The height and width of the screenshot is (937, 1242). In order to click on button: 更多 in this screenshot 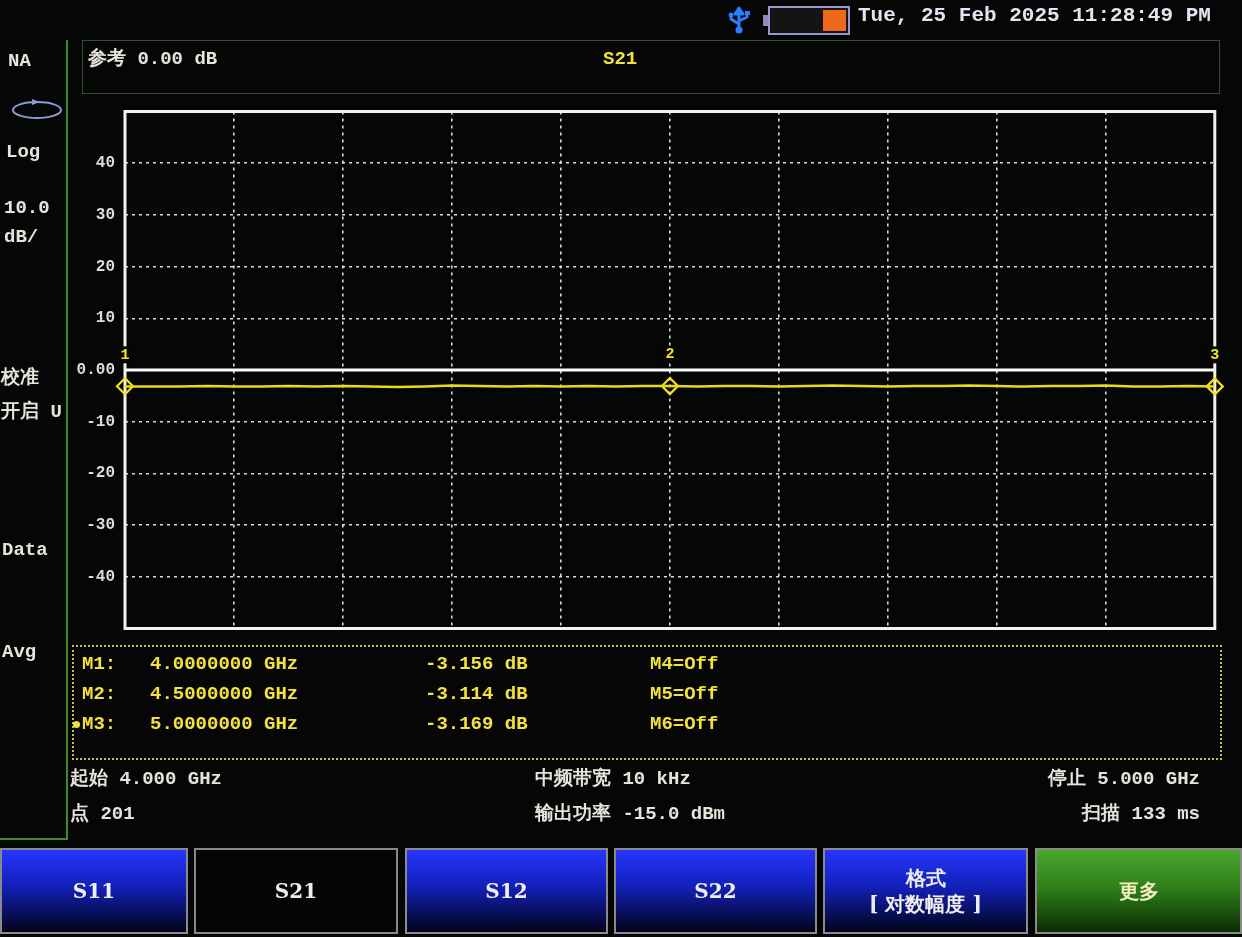, I will do `click(1138, 891)`.